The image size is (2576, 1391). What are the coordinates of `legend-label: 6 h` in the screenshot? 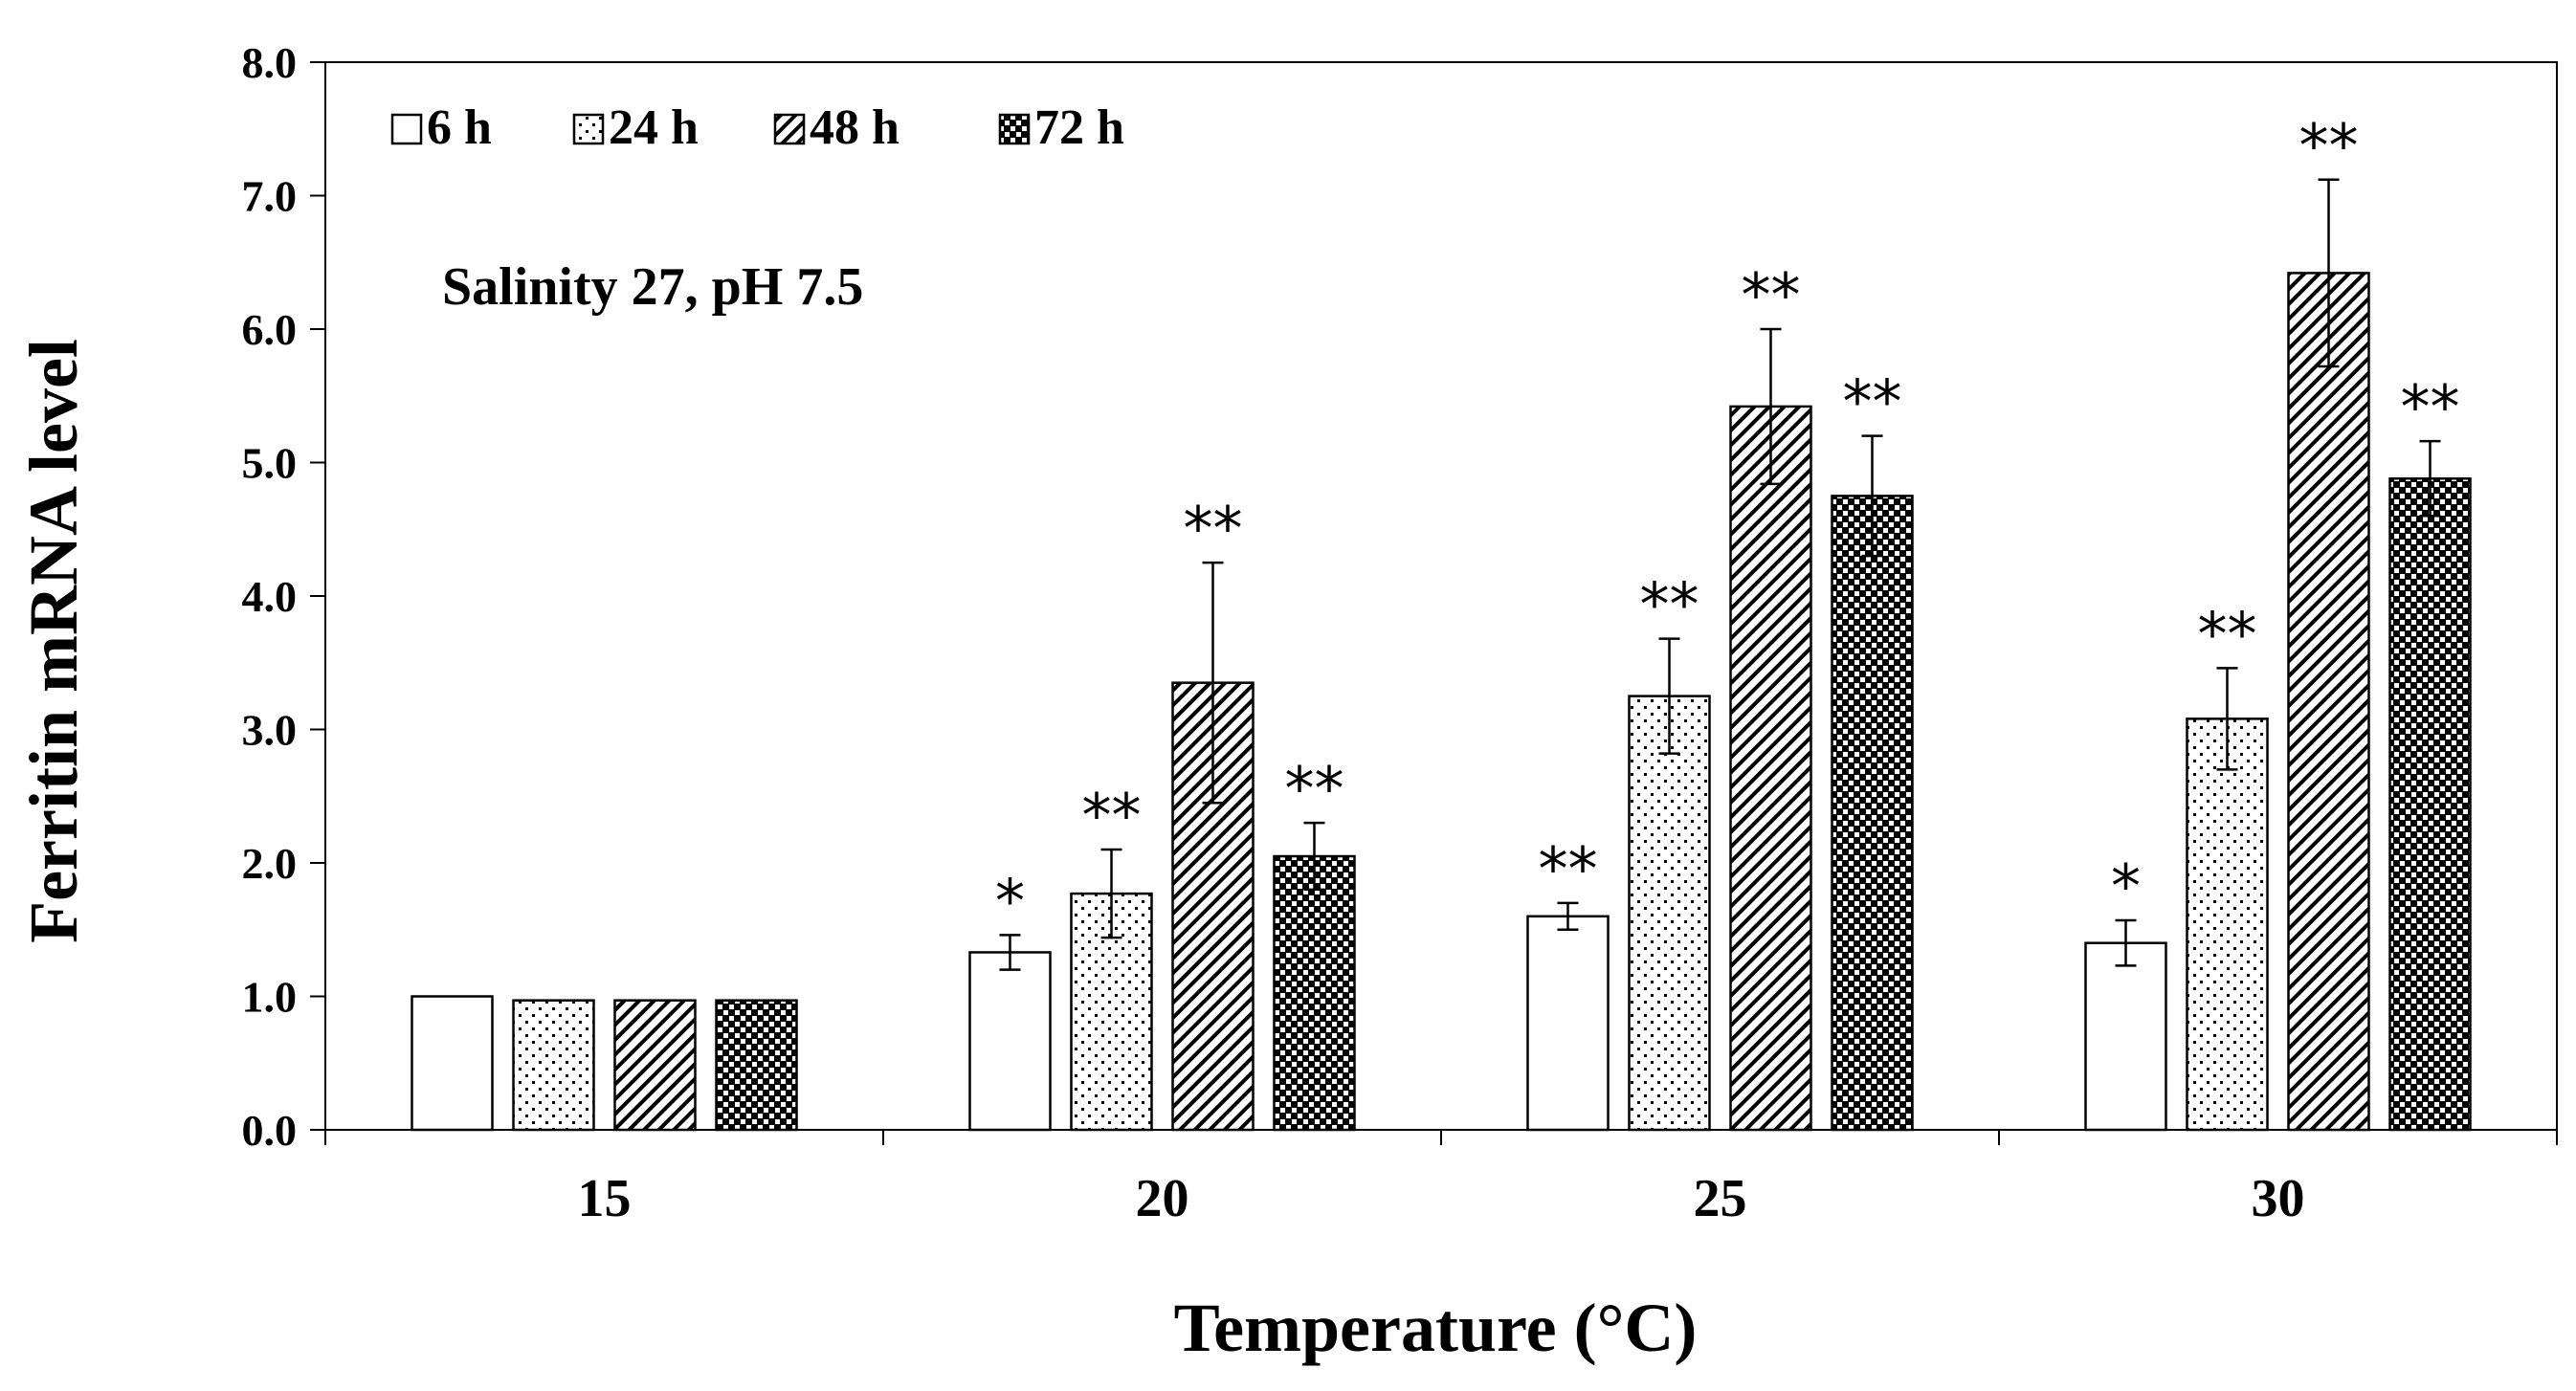 It's located at (459, 127).